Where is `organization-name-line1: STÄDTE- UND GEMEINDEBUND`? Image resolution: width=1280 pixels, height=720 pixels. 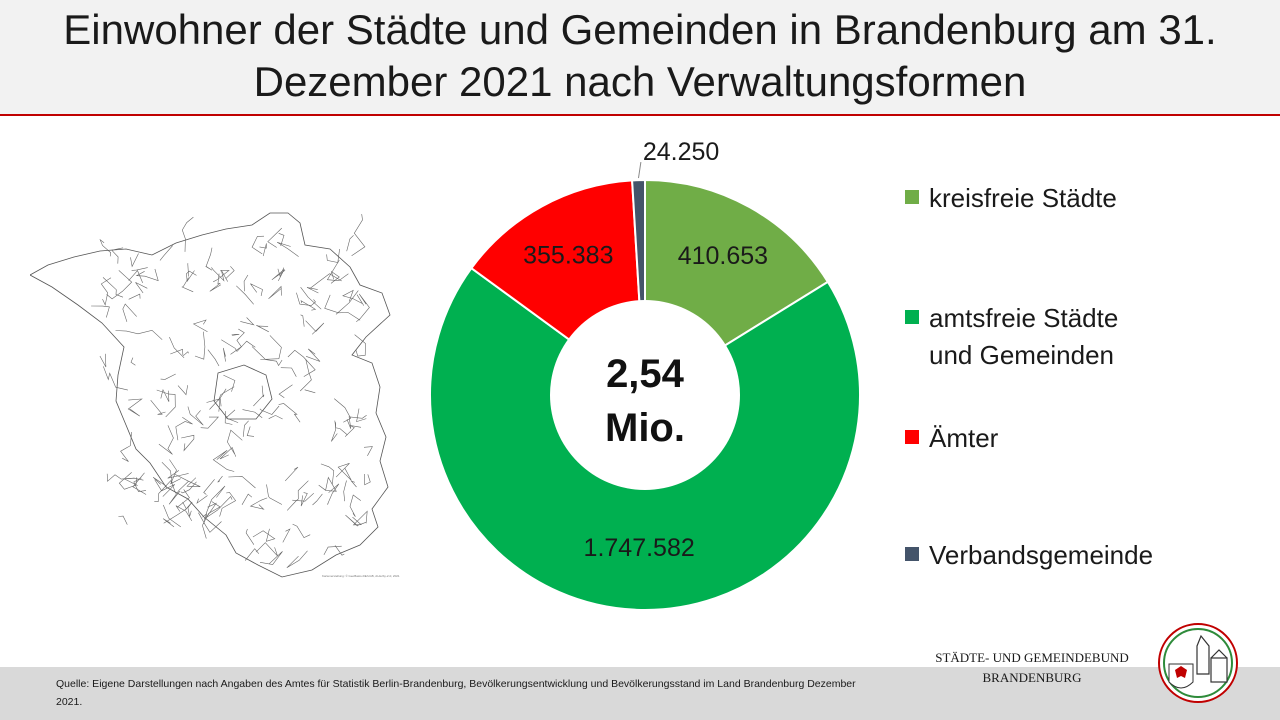
organization-name-line1: STÄDTE- UND GEMEINDEBUND is located at coordinates (1032, 657).